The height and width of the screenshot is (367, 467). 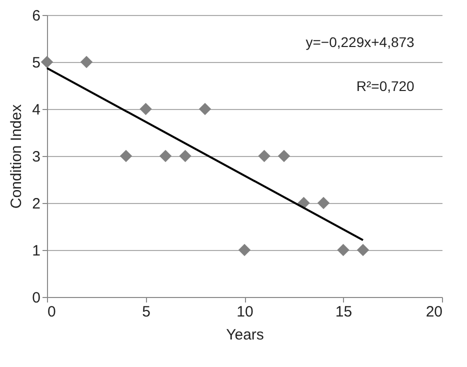 I want to click on x-tick-label: 5, so click(x=146, y=312).